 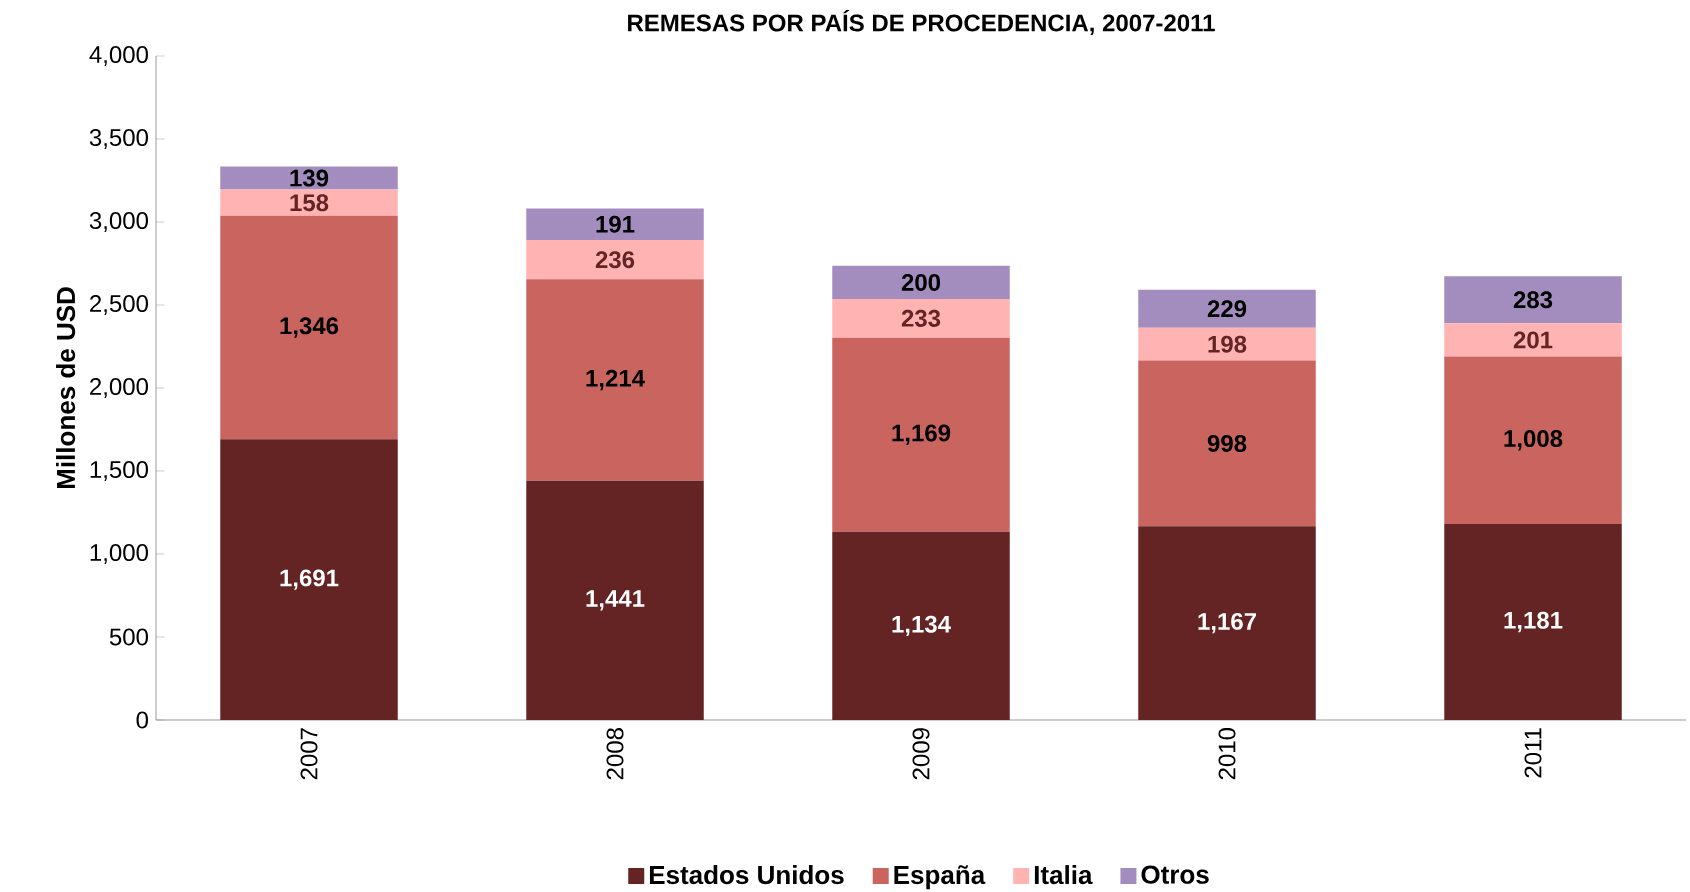 I want to click on legend-label: Otros, so click(x=1175, y=874).